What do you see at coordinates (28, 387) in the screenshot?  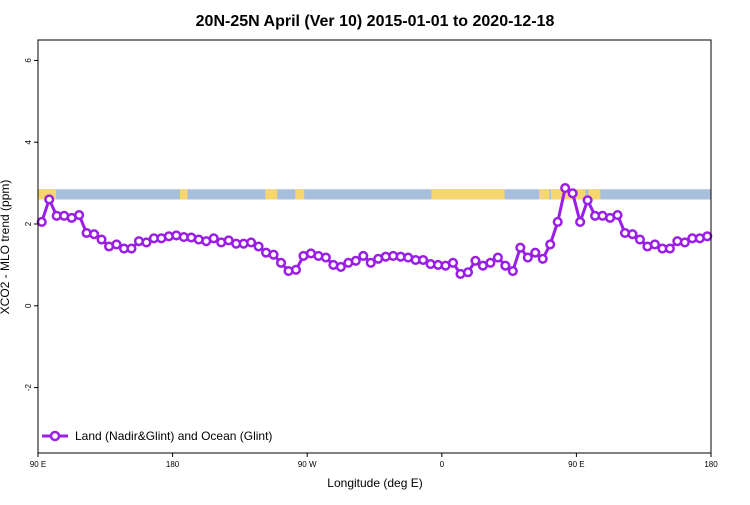 I see `y-tick-label: -2` at bounding box center [28, 387].